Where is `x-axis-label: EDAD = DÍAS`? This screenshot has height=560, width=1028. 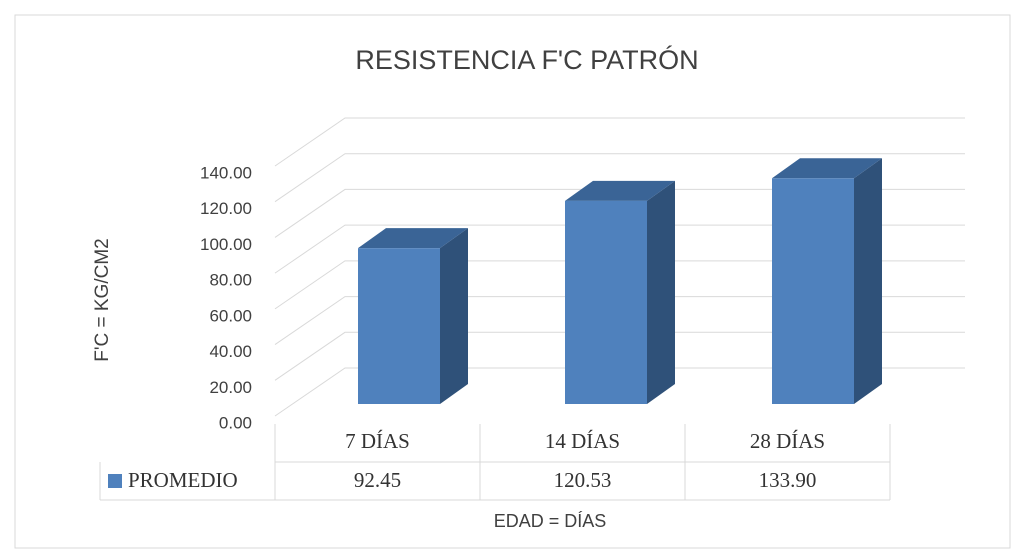 x-axis-label: EDAD = DÍAS is located at coordinates (550, 521).